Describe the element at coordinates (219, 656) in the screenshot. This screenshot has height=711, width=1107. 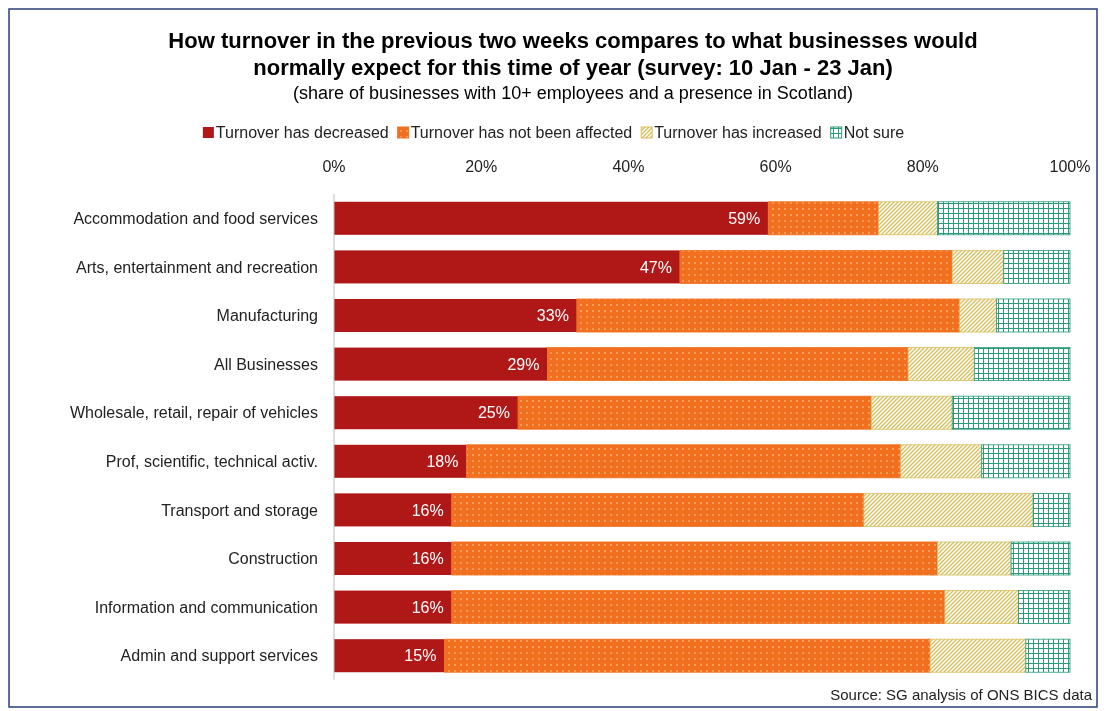
I see `y-tick-label: Admin and support services` at that location.